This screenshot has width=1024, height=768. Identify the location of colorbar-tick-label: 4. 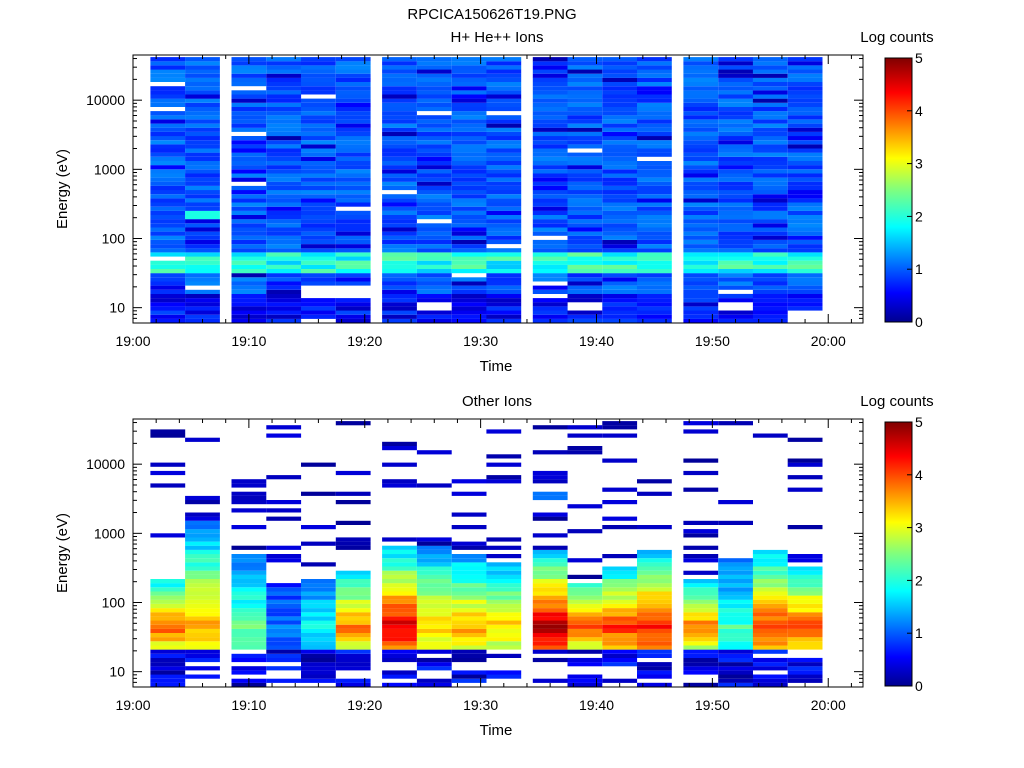
(919, 475).